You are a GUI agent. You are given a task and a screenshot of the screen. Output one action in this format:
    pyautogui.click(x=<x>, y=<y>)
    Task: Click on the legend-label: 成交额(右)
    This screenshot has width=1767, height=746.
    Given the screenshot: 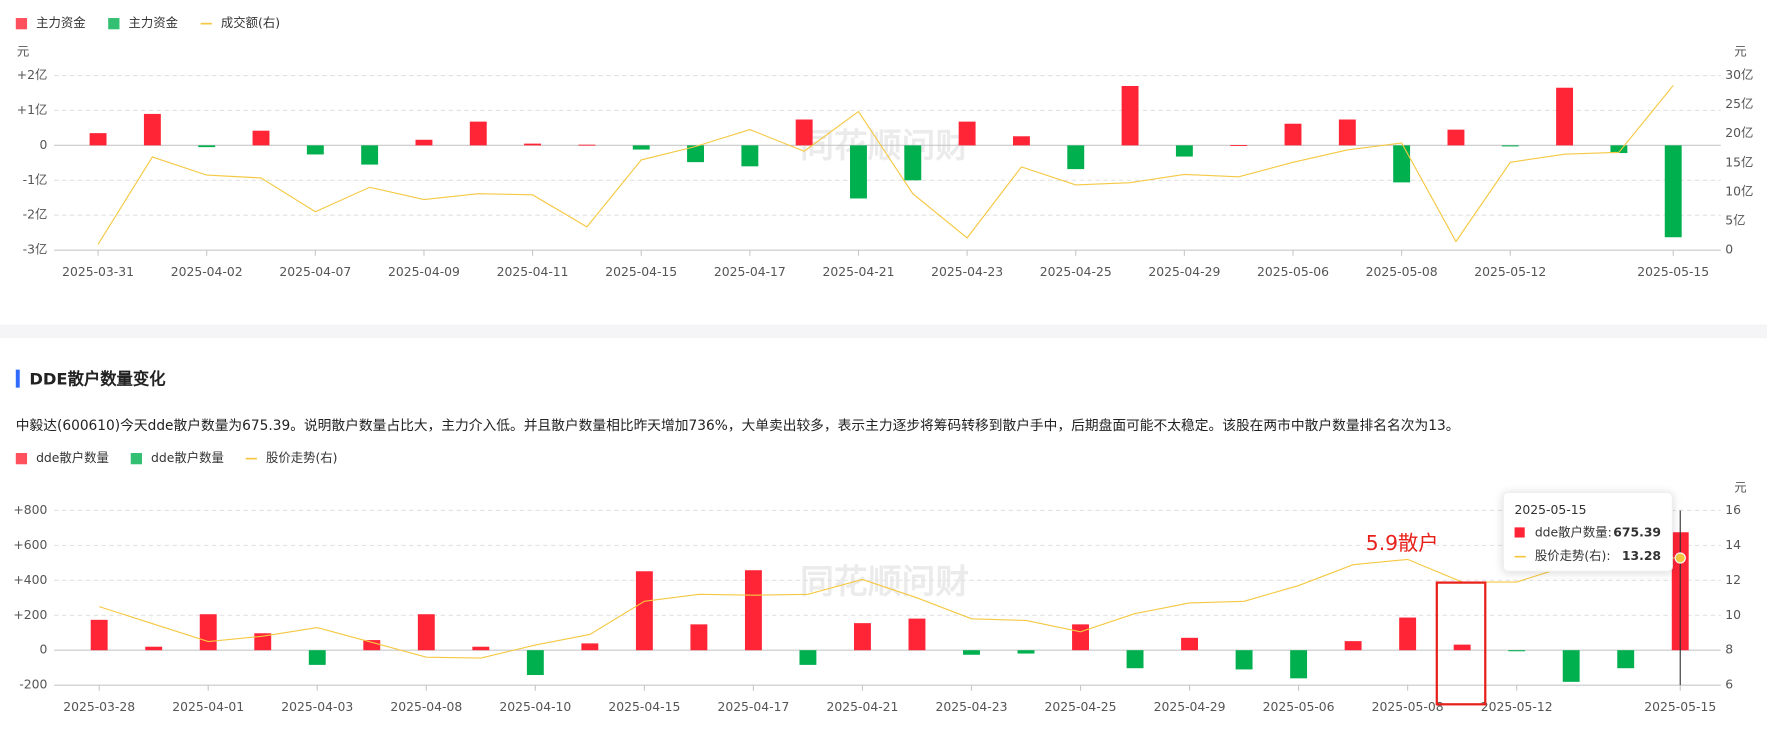 What is the action you would take?
    pyautogui.click(x=250, y=22)
    